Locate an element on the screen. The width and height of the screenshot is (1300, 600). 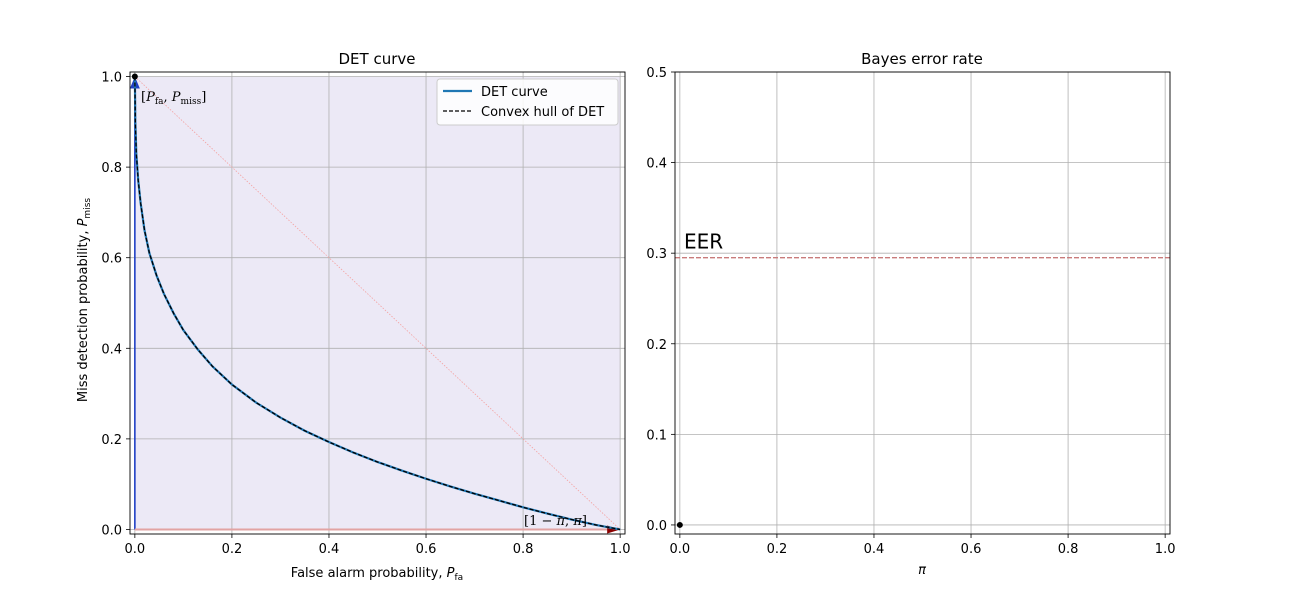
det-ytick-label: 0.6 is located at coordinates (111, 259).